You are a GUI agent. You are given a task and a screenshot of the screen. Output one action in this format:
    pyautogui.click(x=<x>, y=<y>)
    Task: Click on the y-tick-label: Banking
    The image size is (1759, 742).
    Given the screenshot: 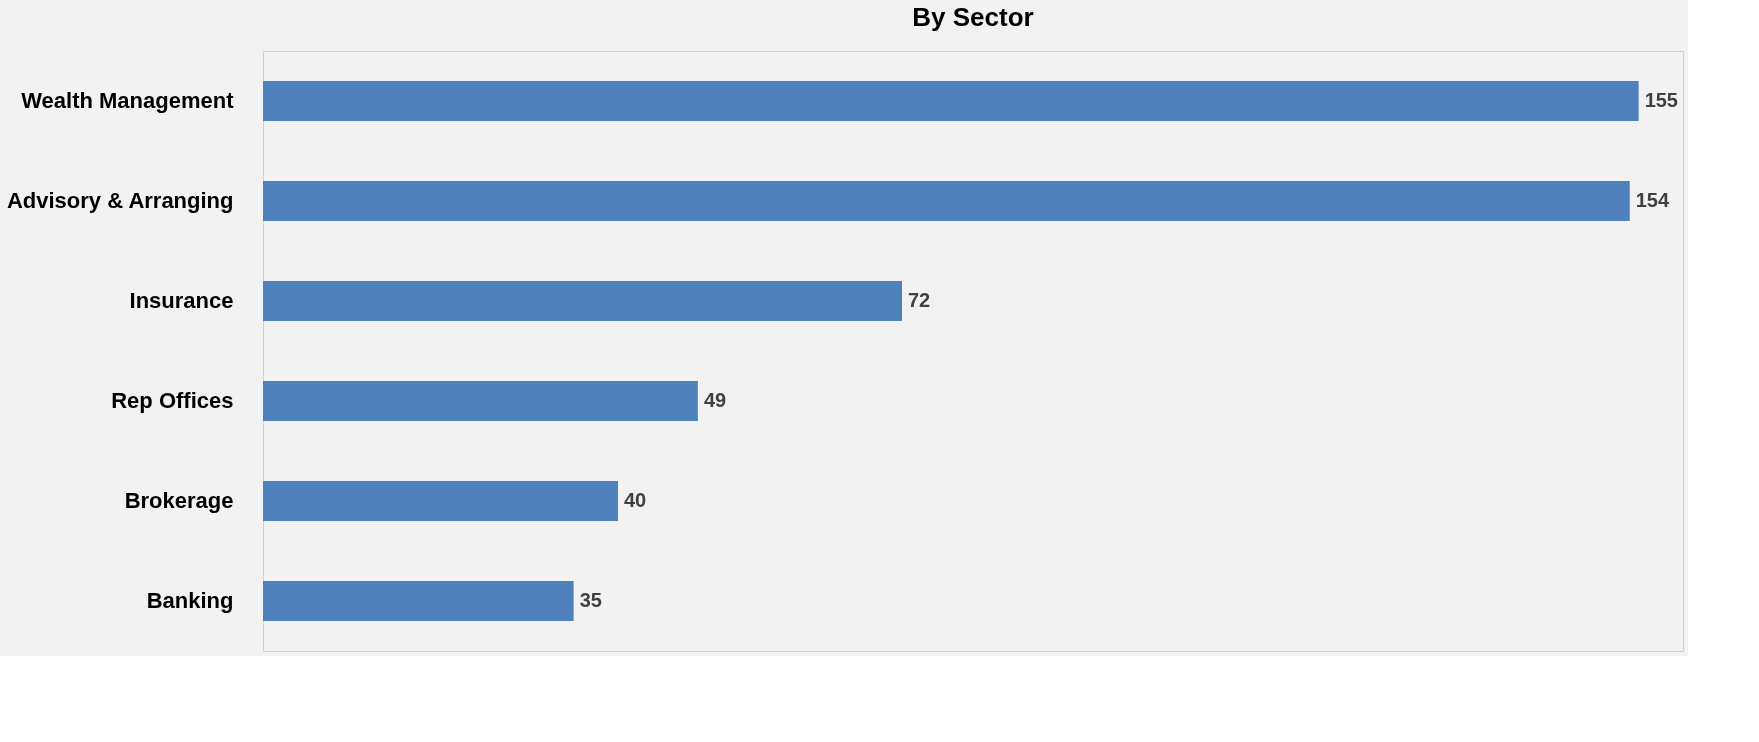 What is the action you would take?
    pyautogui.click(x=190, y=600)
    